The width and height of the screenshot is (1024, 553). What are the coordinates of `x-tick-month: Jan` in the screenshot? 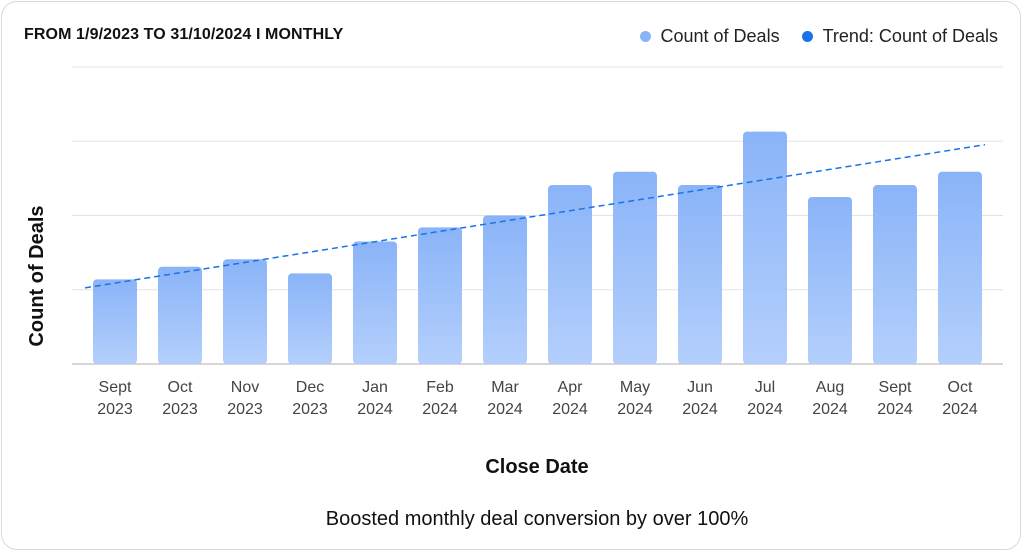 It's located at (375, 387).